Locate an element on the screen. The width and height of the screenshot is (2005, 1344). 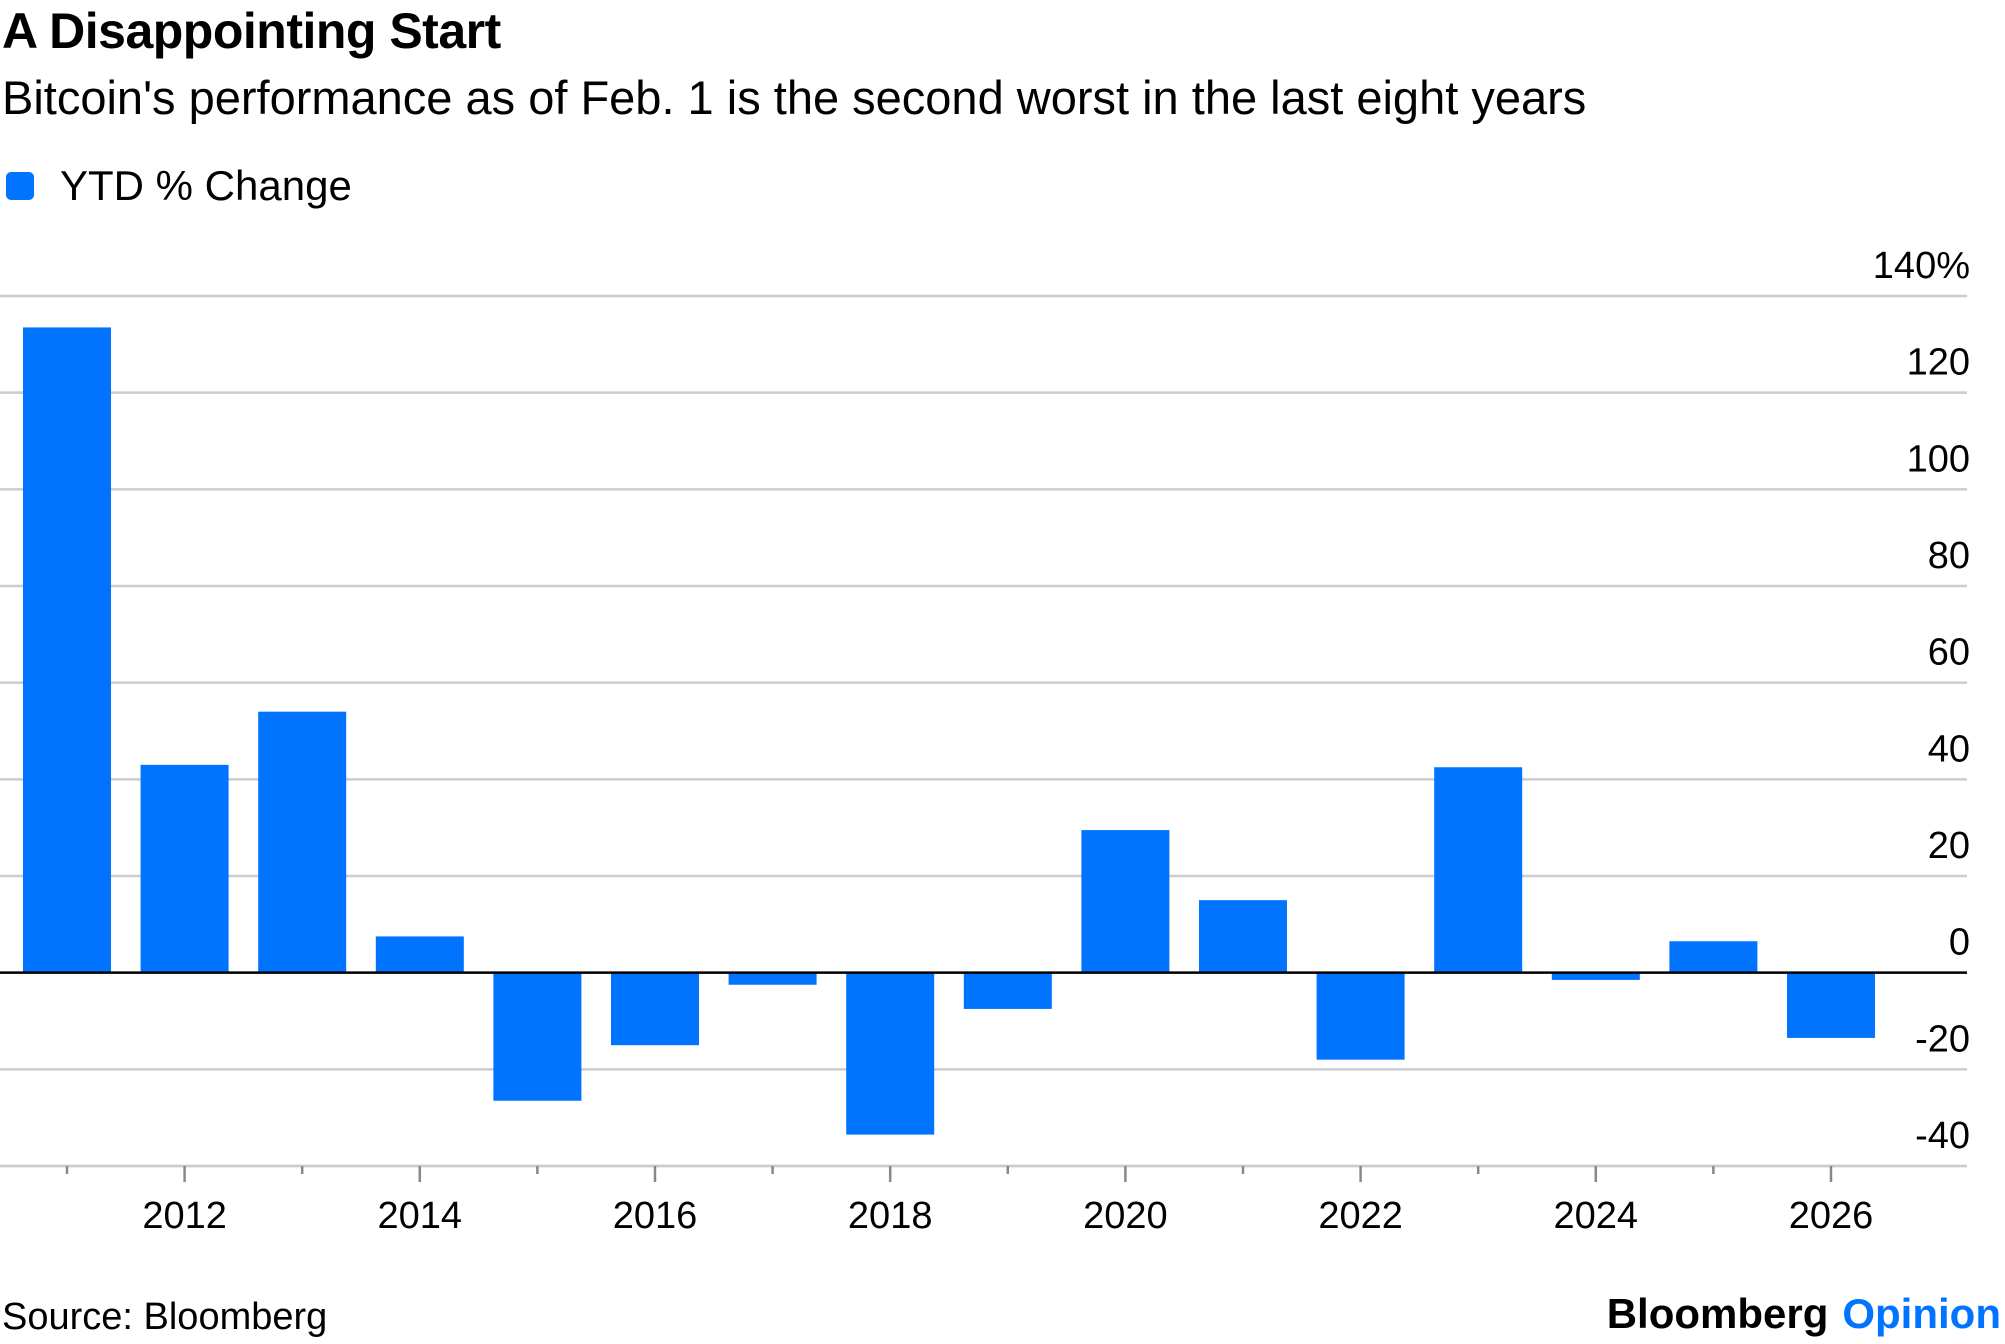
bar-2020 is located at coordinates (1125, 901).